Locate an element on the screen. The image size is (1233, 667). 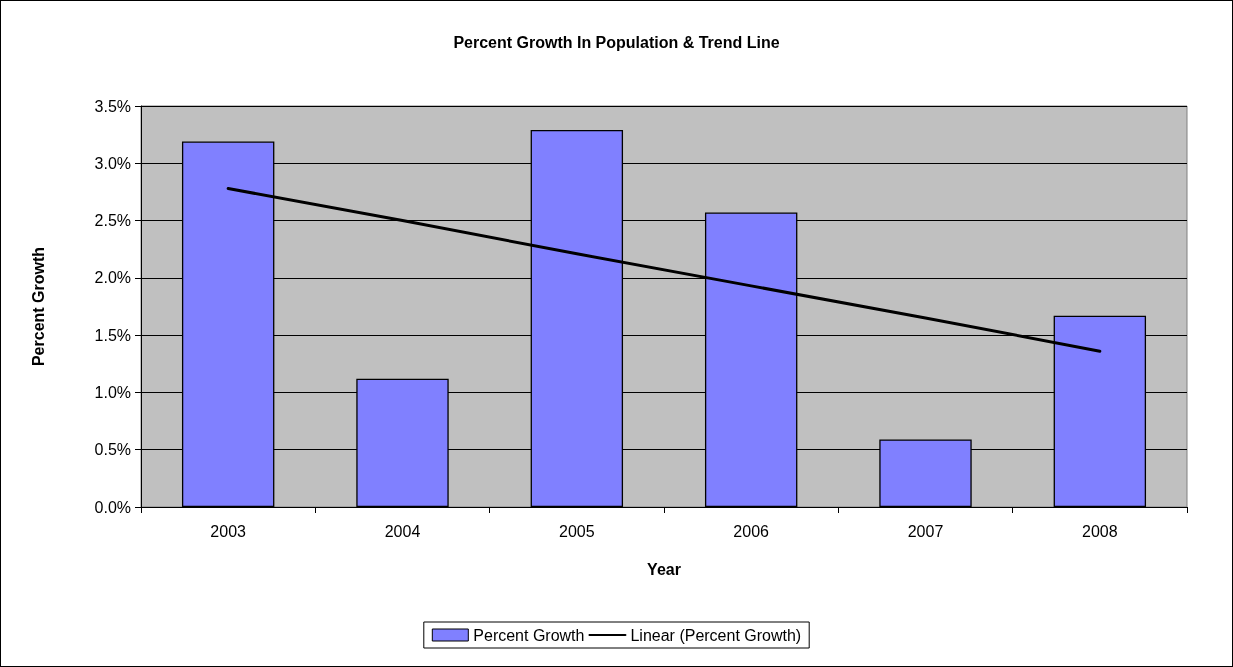
y-tick-label: 3.0% is located at coordinates (112, 163).